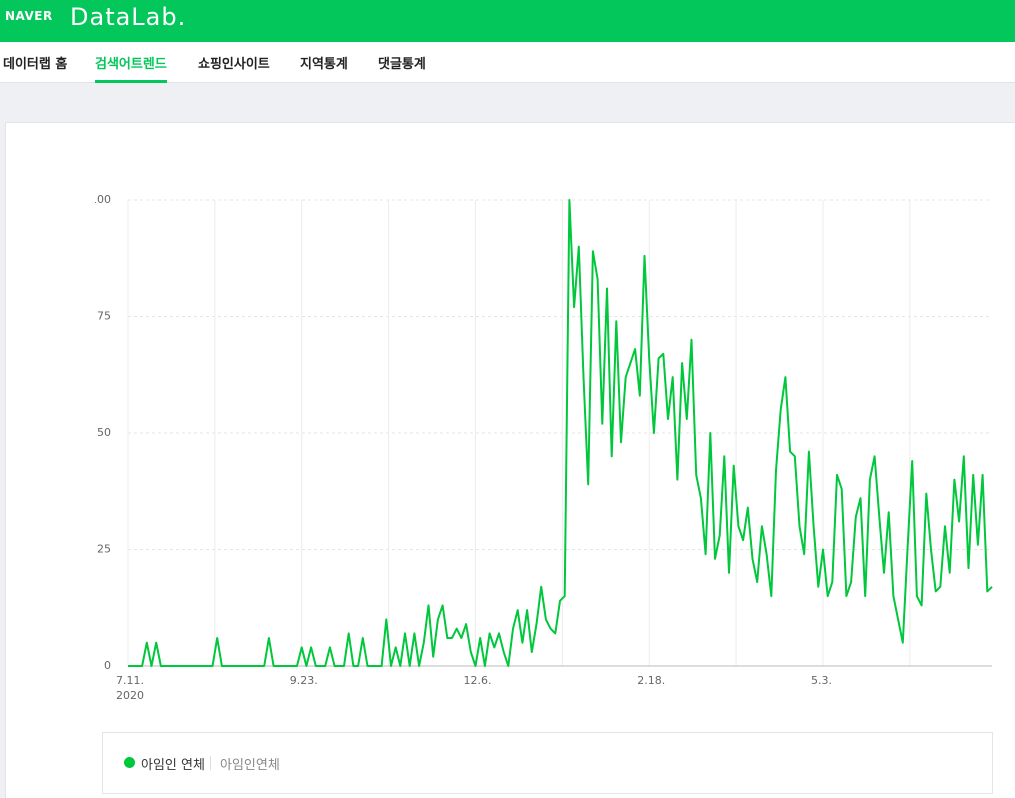  I want to click on header: NAVER DataLab., so click(507, 21).